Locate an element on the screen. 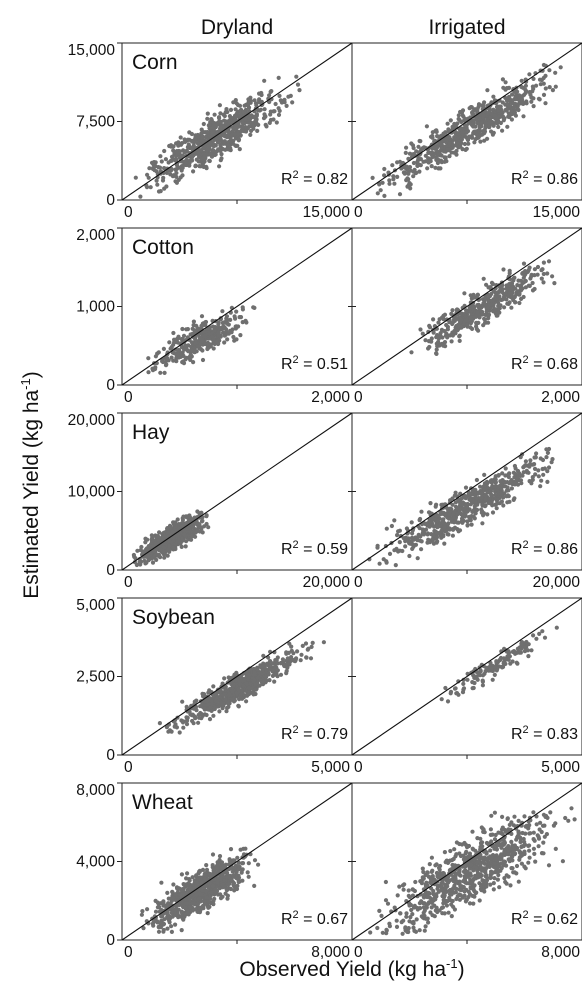 The width and height of the screenshot is (582, 984). y-tick-label: 2,000 is located at coordinates (95, 235).